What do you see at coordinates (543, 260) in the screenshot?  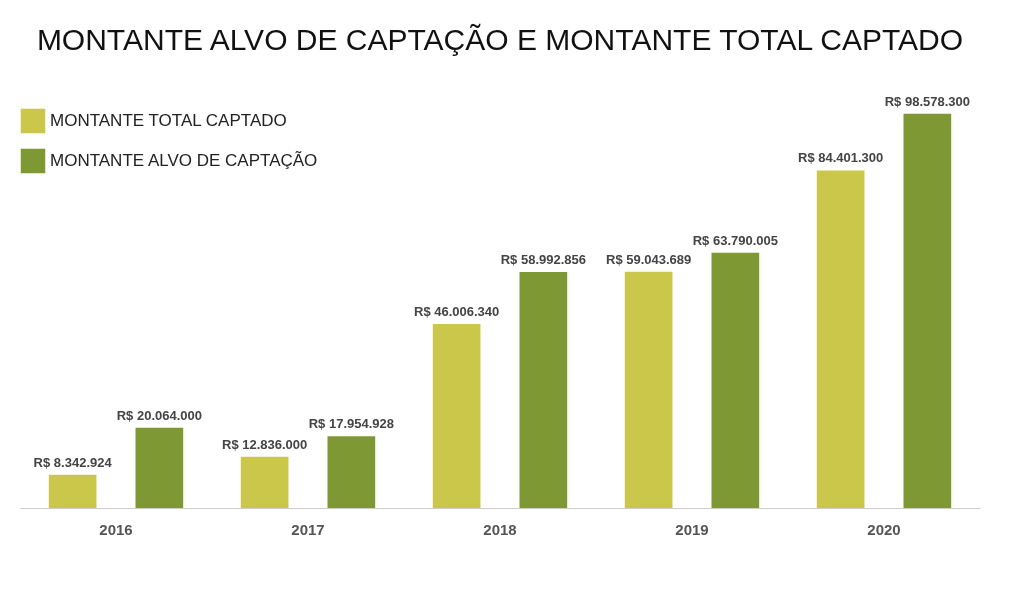 I see `data-label: R$ 58.992.856` at bounding box center [543, 260].